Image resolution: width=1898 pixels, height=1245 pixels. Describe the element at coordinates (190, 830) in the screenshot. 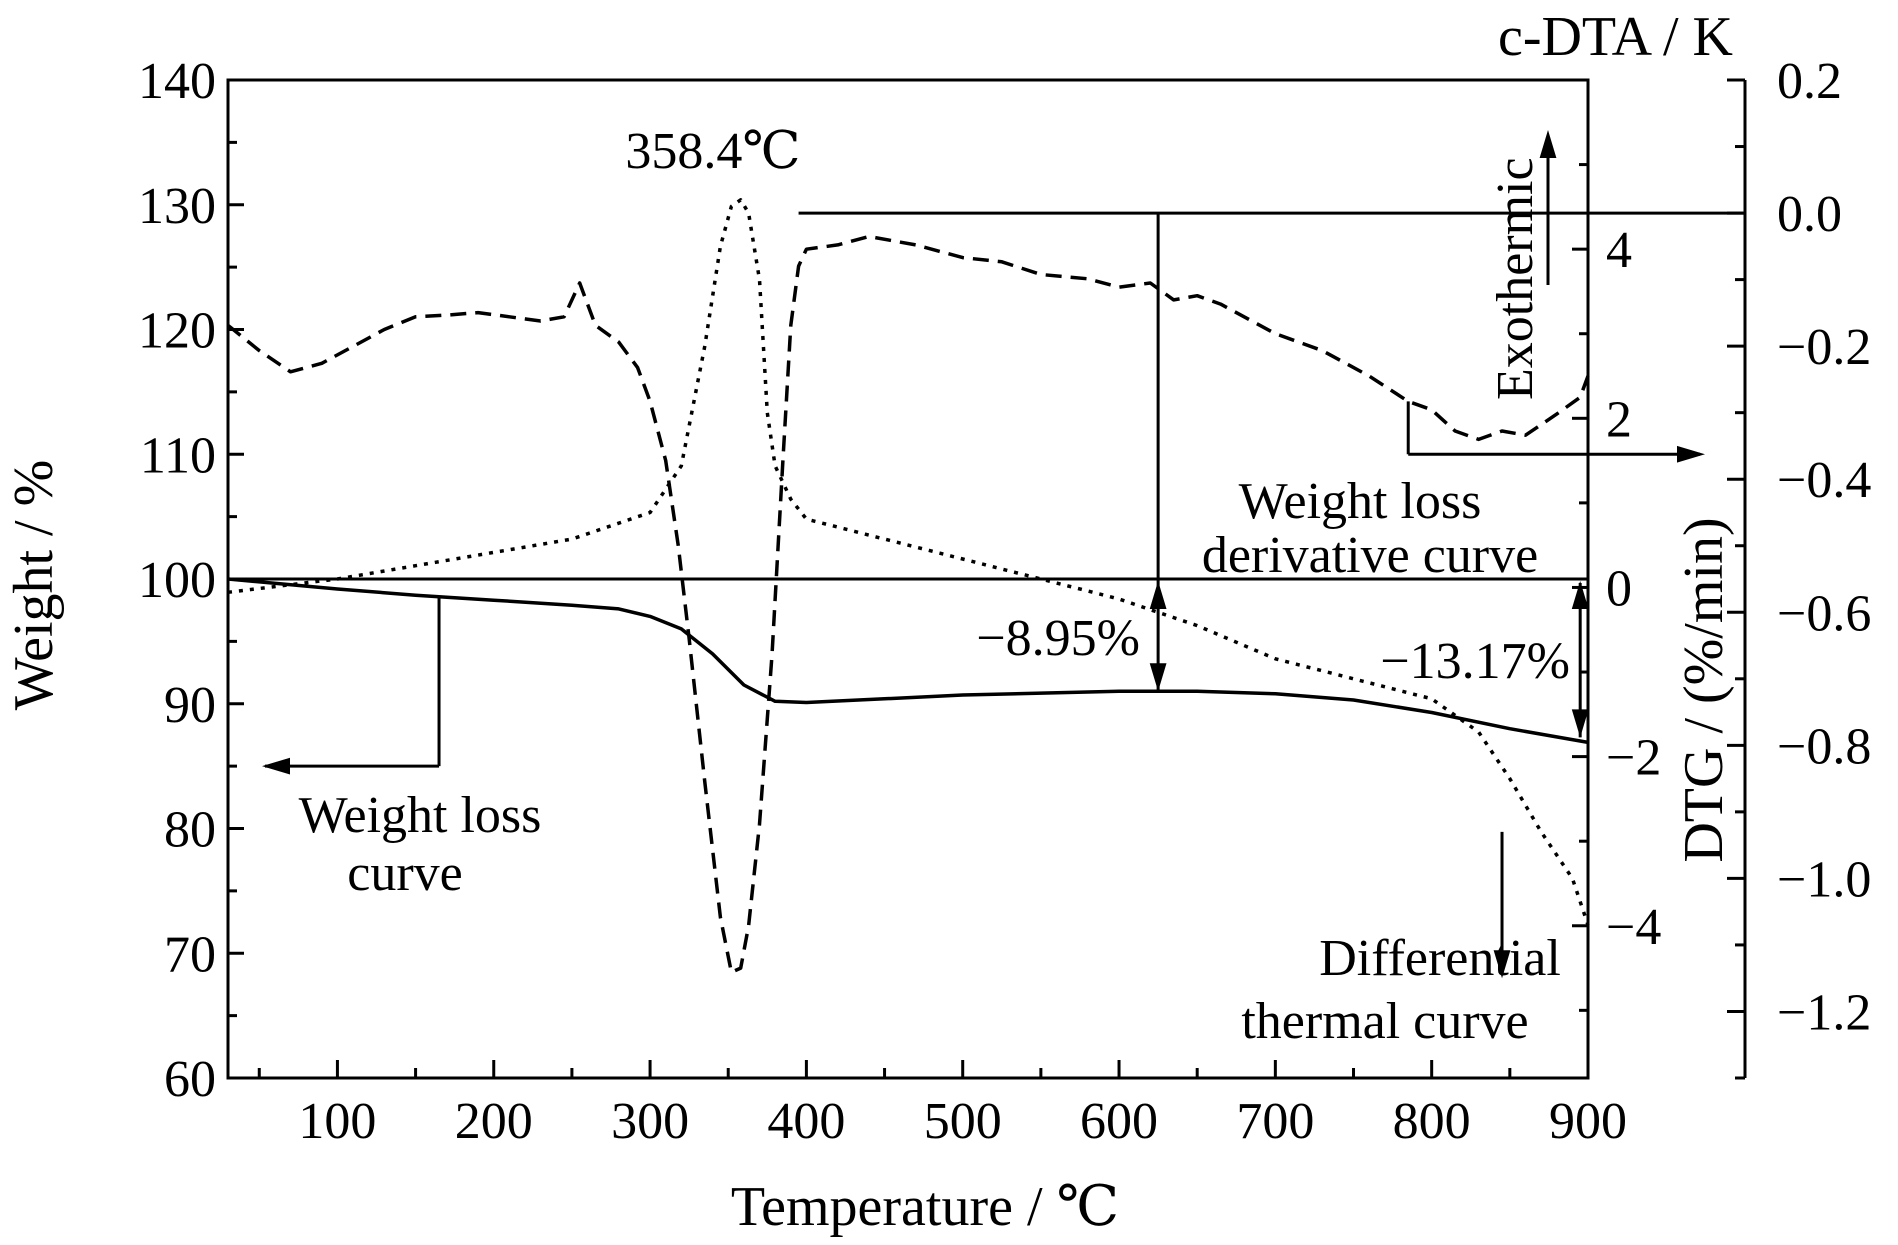

I see `weight-tick-label: 80` at that location.